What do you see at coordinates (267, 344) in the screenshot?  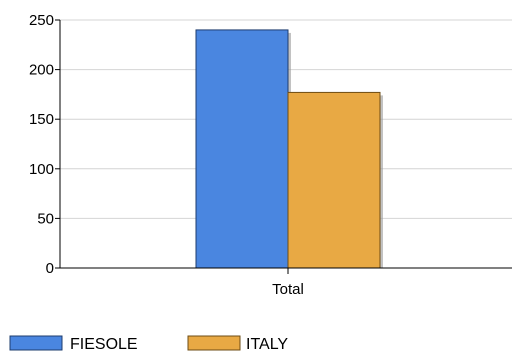 I see `legend-label-italy: ITALY` at bounding box center [267, 344].